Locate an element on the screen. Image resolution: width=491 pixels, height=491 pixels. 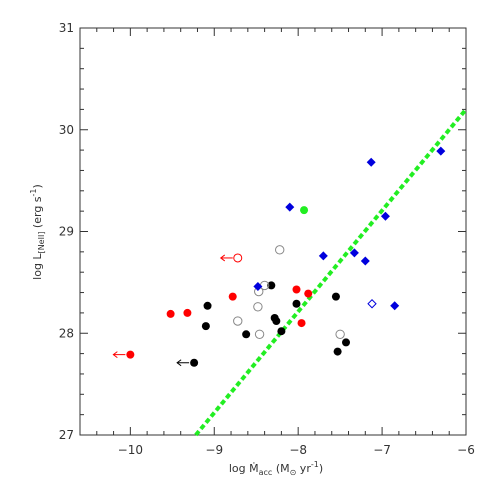
x-axis-label-units-mid: yr is located at coordinates (303, 468).